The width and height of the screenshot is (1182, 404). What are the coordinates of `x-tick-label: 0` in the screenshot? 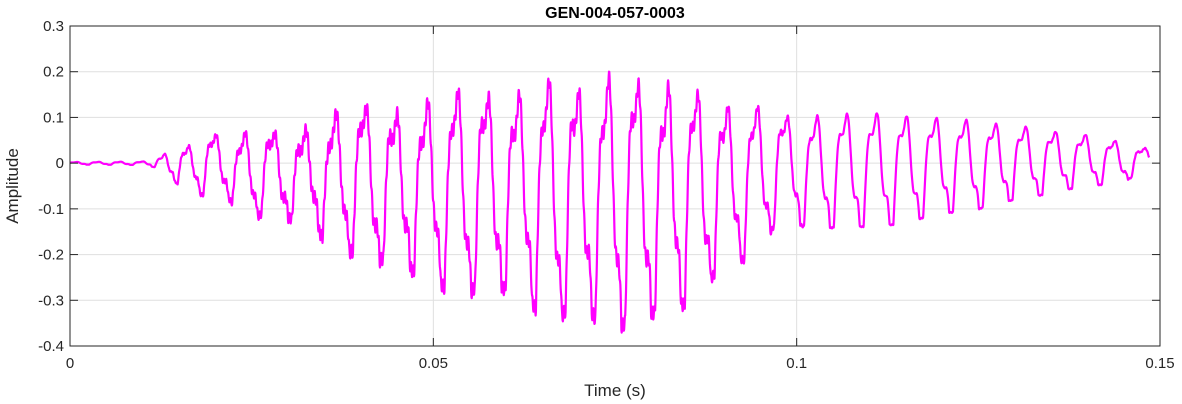 It's located at (70, 363).